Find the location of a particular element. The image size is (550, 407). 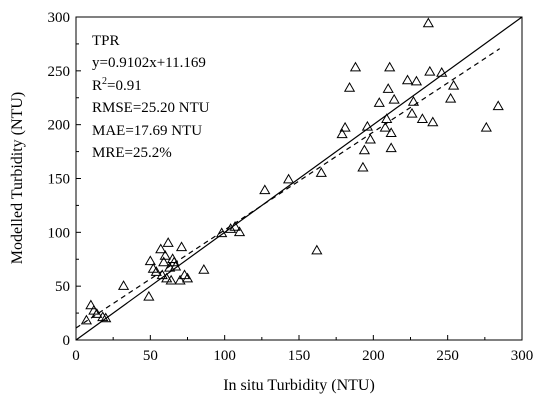

y-tick-labels: 0 50 100 150 200 250 300 is located at coordinates (59, 179).